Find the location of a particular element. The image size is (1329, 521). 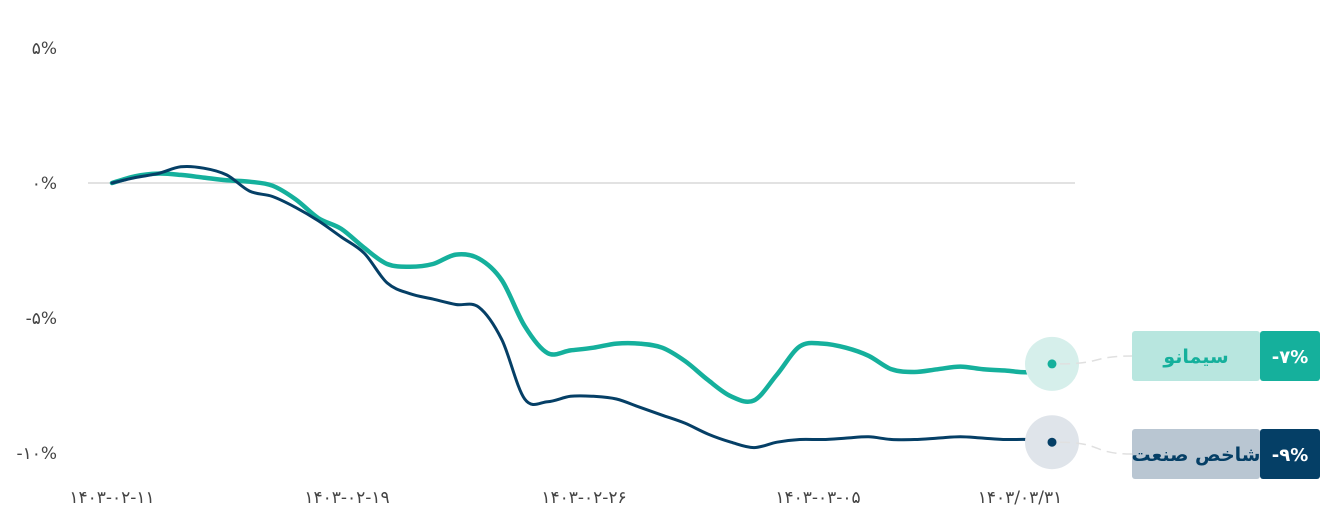

x-tick-label: ۱۴۰۳-۰۲-۱۹ is located at coordinates (346, 498).